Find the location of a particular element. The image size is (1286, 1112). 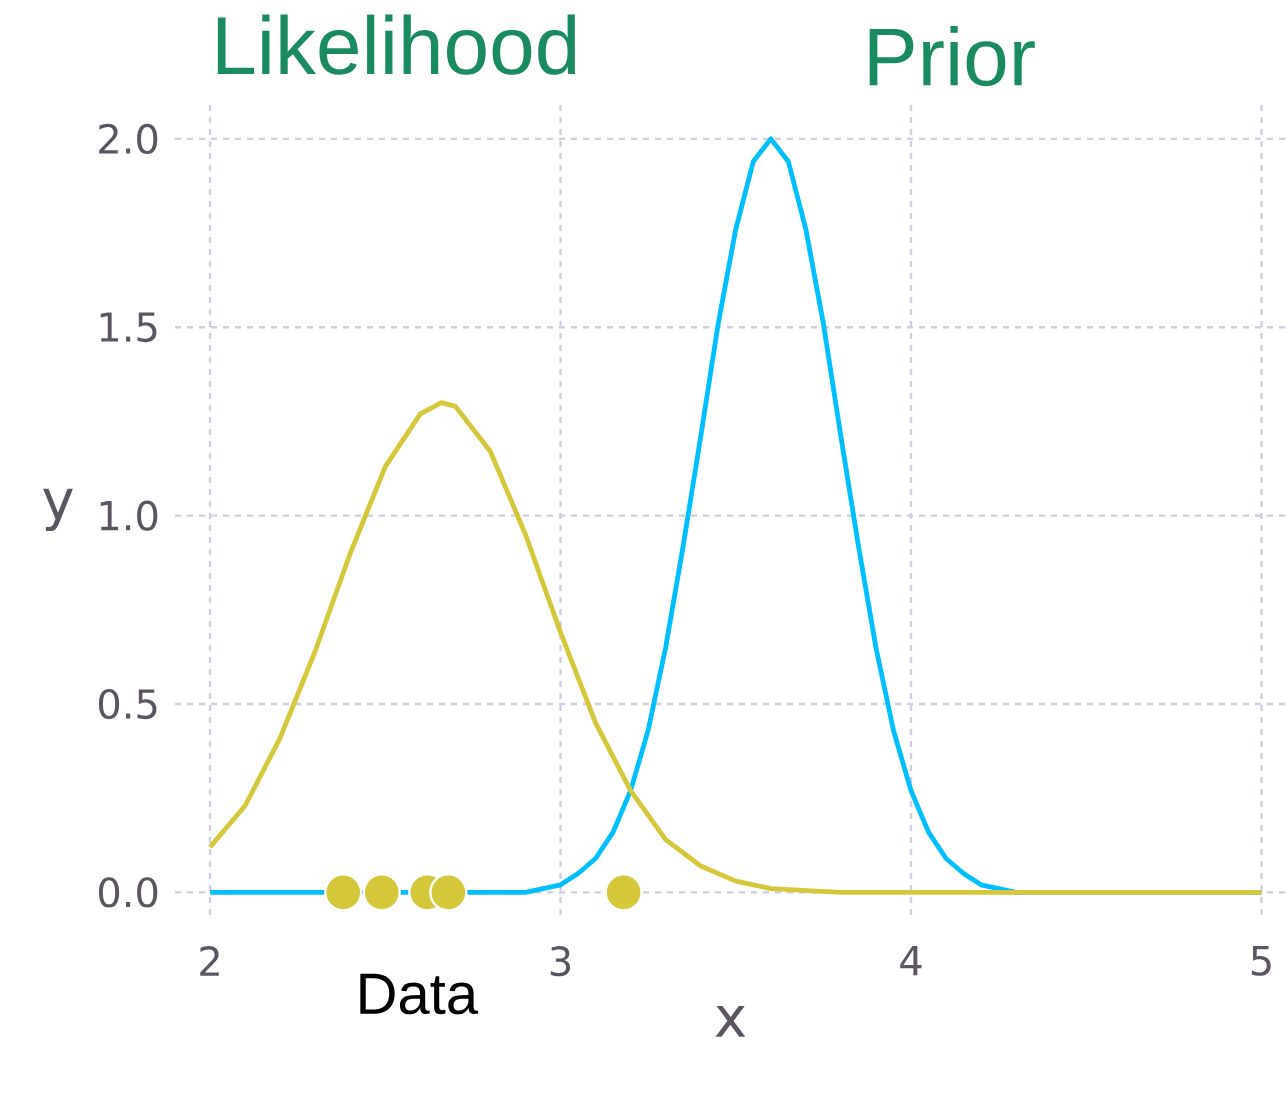

y-tick-label: 0.0 is located at coordinates (128, 892).